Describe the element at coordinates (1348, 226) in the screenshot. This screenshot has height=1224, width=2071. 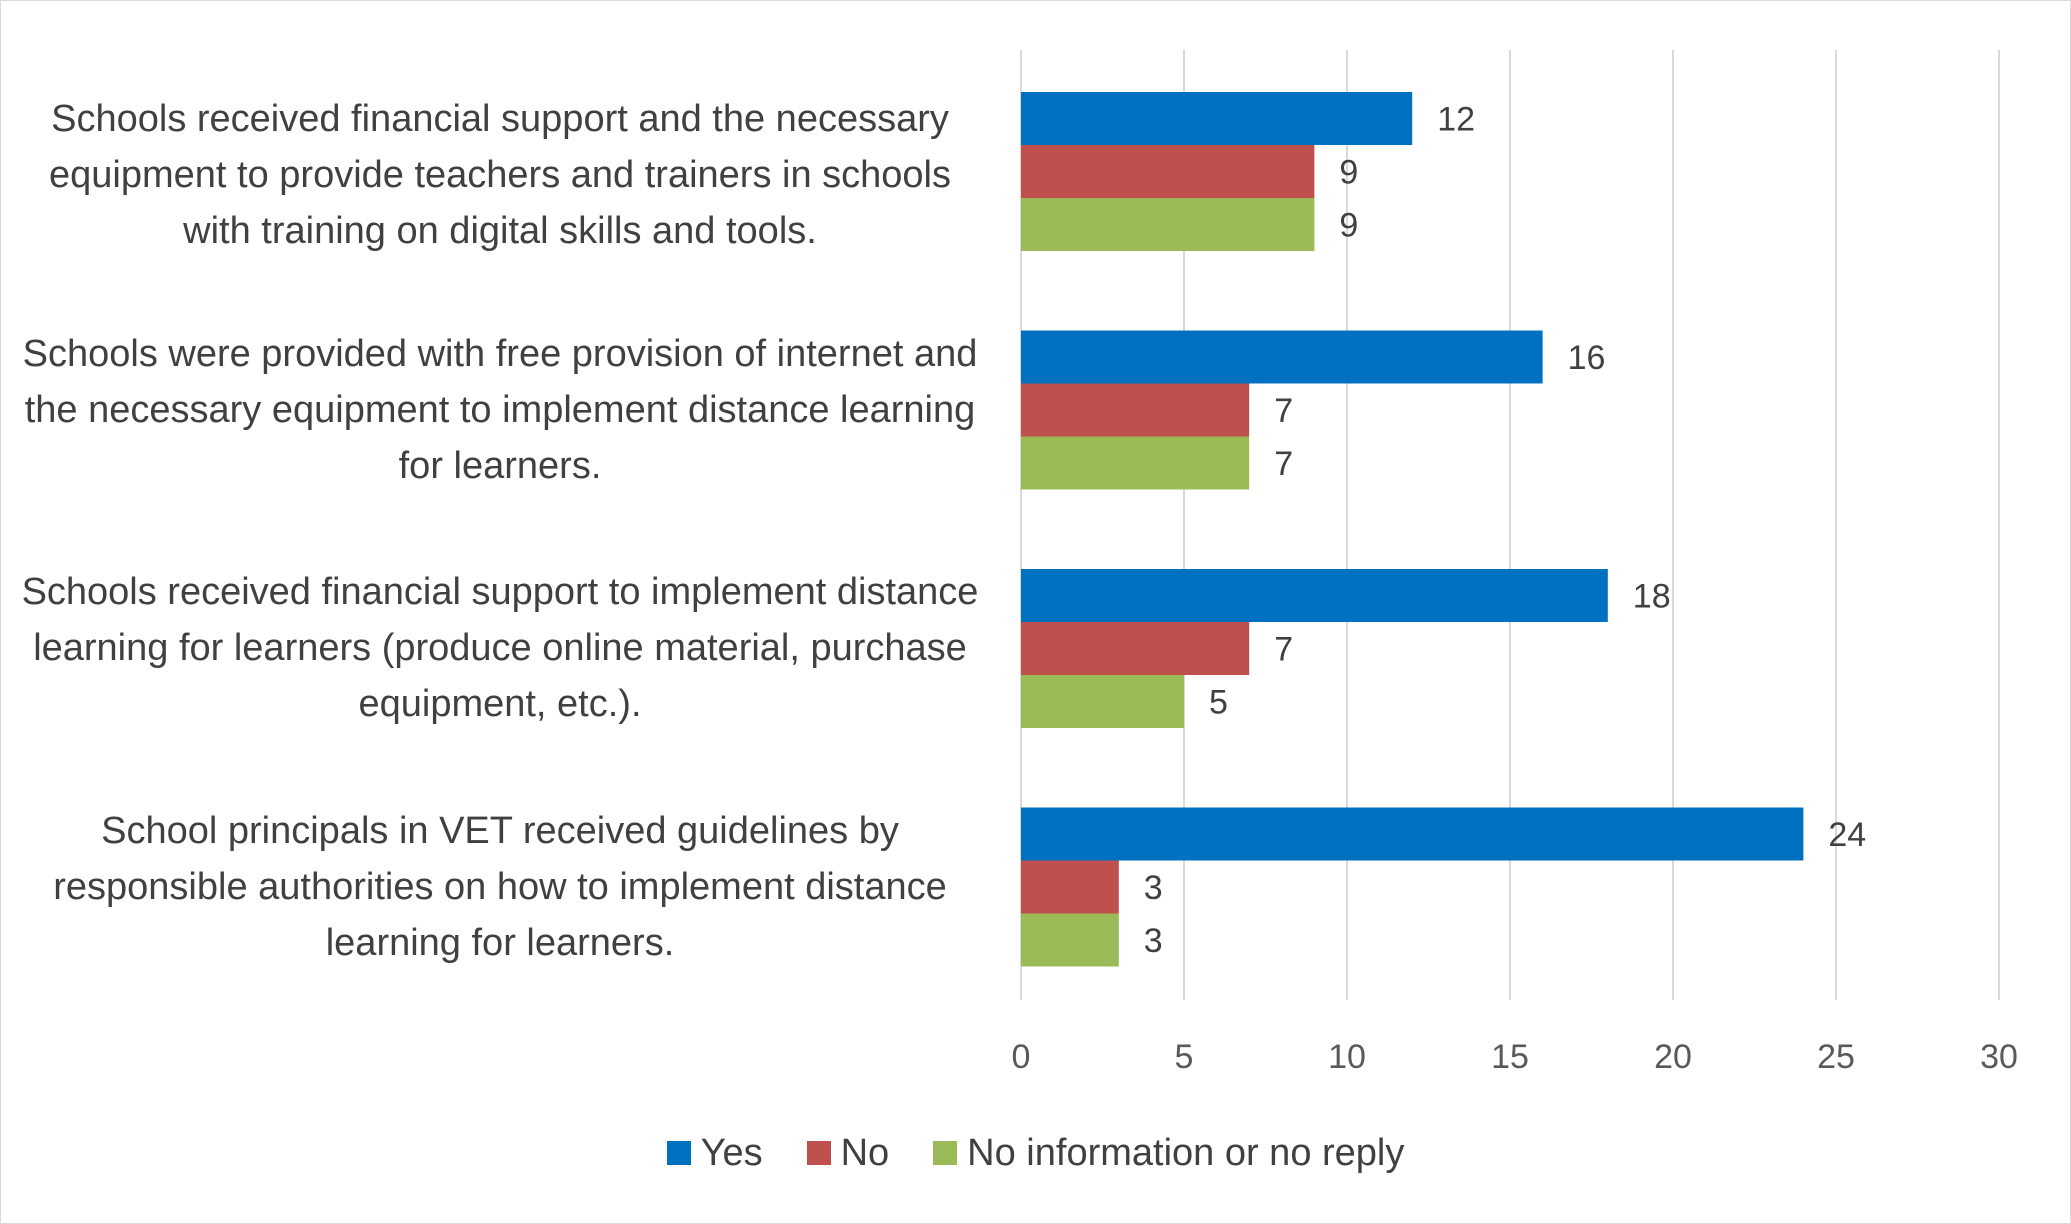
I see `data-label-1-3: 9` at that location.